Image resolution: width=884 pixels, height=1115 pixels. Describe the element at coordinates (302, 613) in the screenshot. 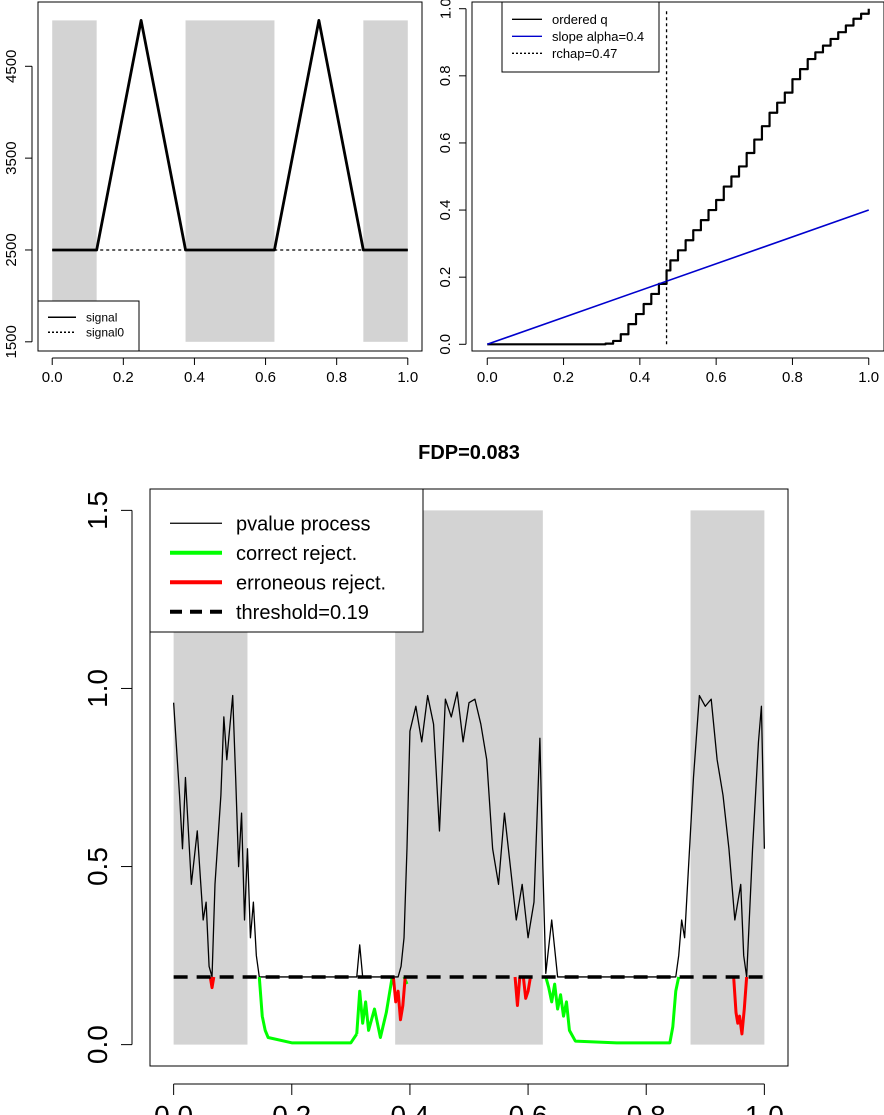

I see `legend-label: threshold=0.19` at that location.